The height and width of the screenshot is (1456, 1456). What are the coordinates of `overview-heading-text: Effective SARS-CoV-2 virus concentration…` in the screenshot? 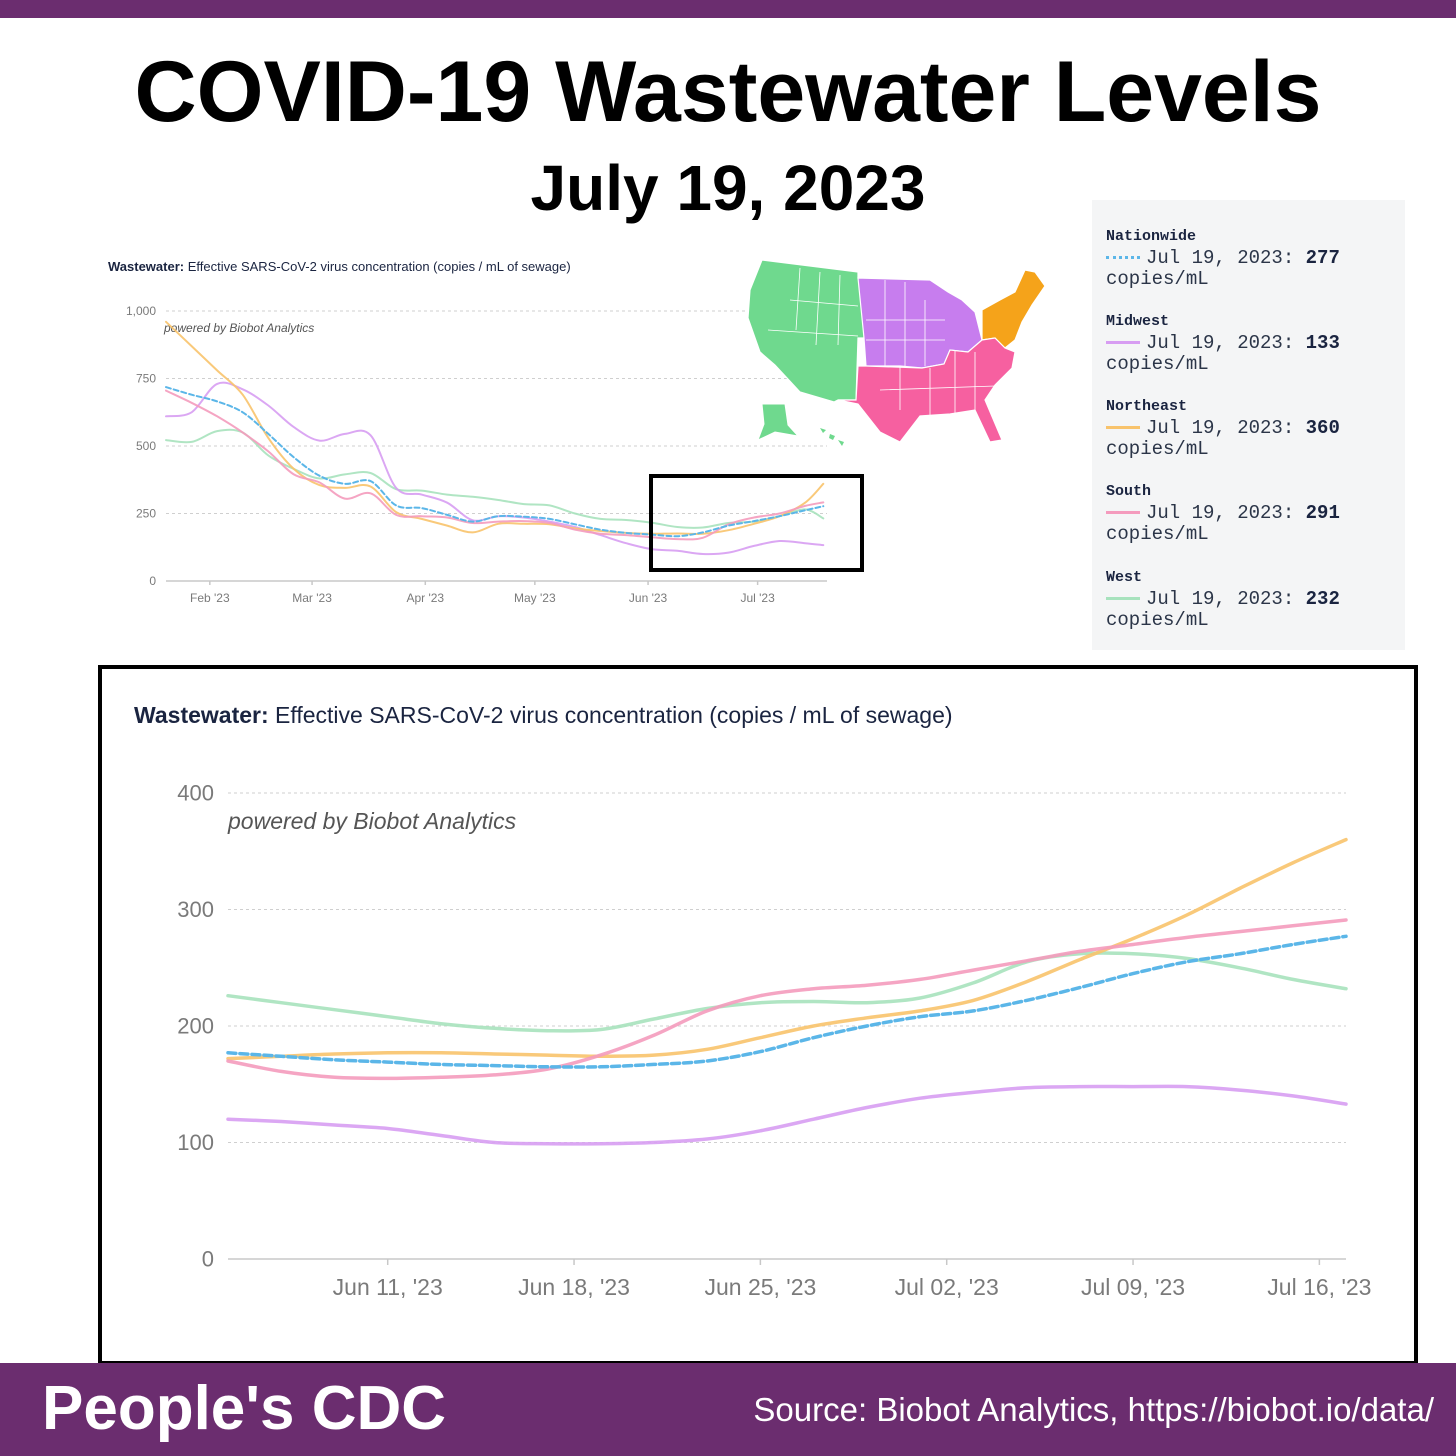 It's located at (379, 266).